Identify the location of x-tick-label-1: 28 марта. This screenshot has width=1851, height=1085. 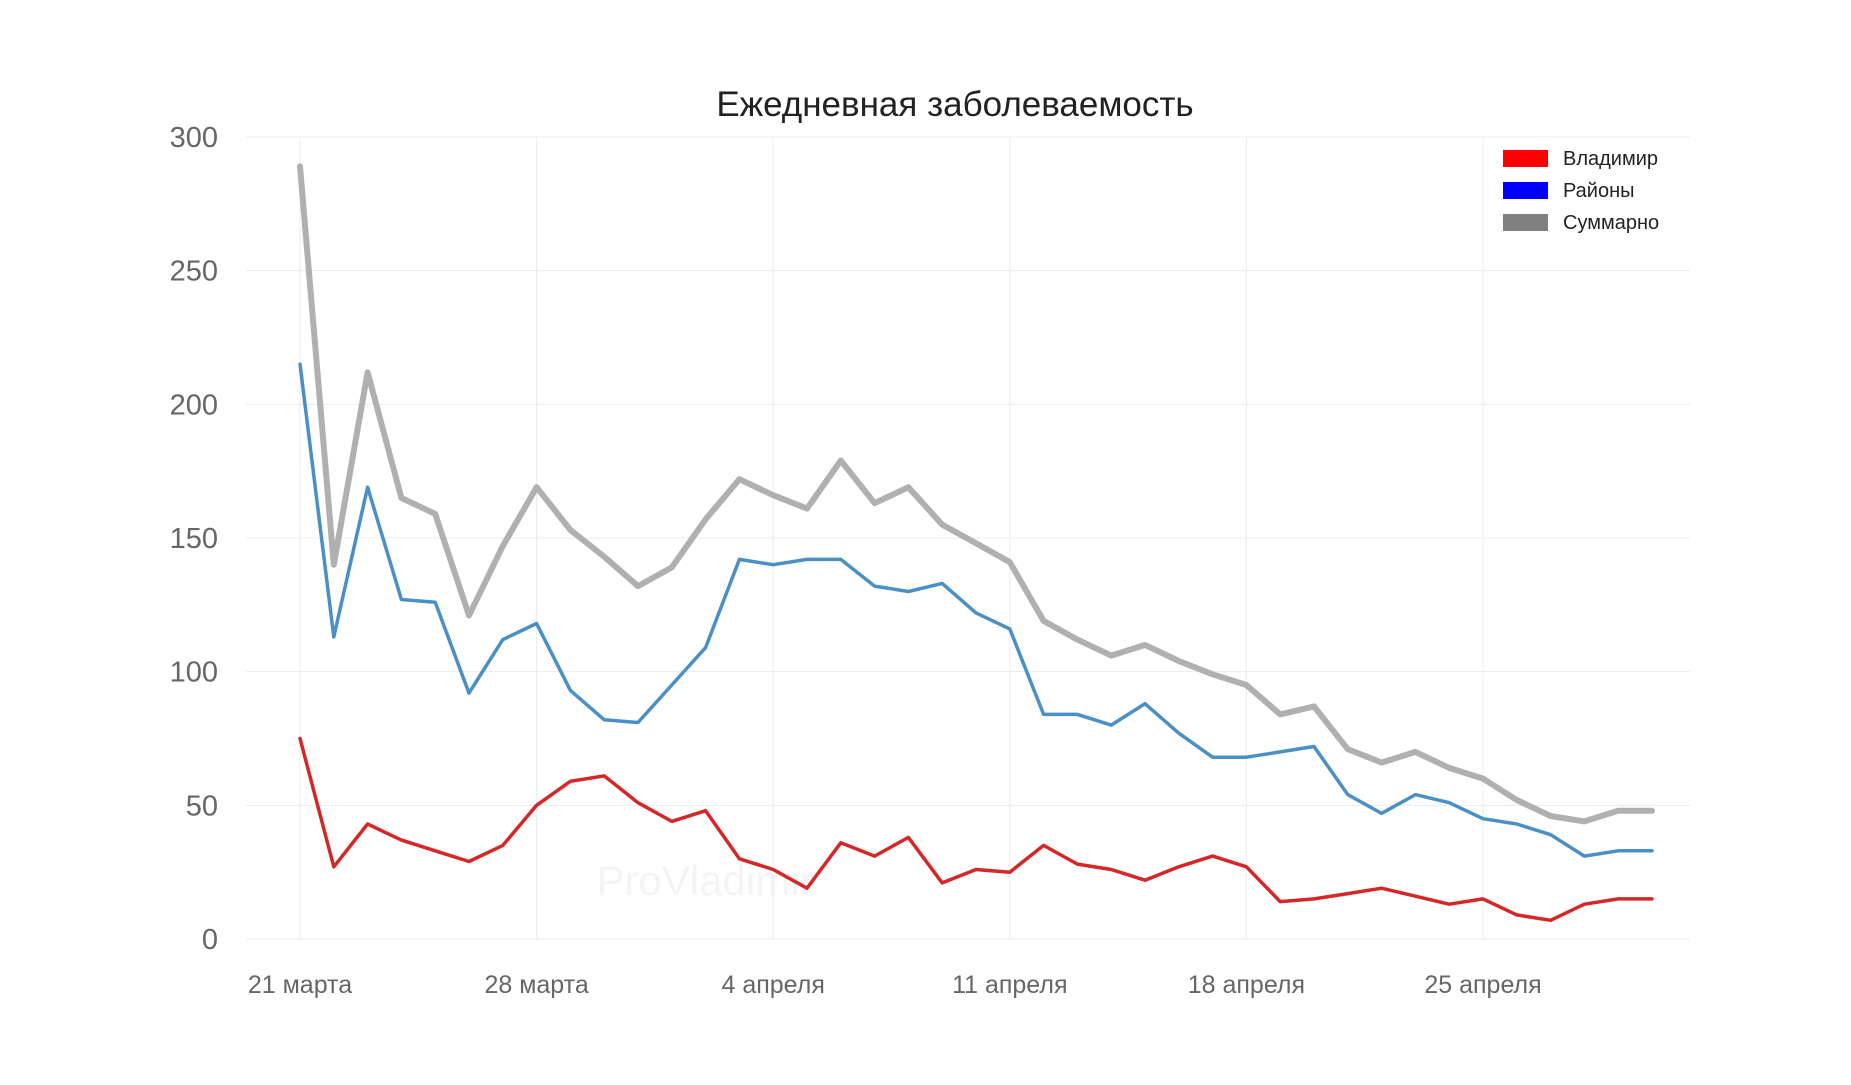
(536, 985).